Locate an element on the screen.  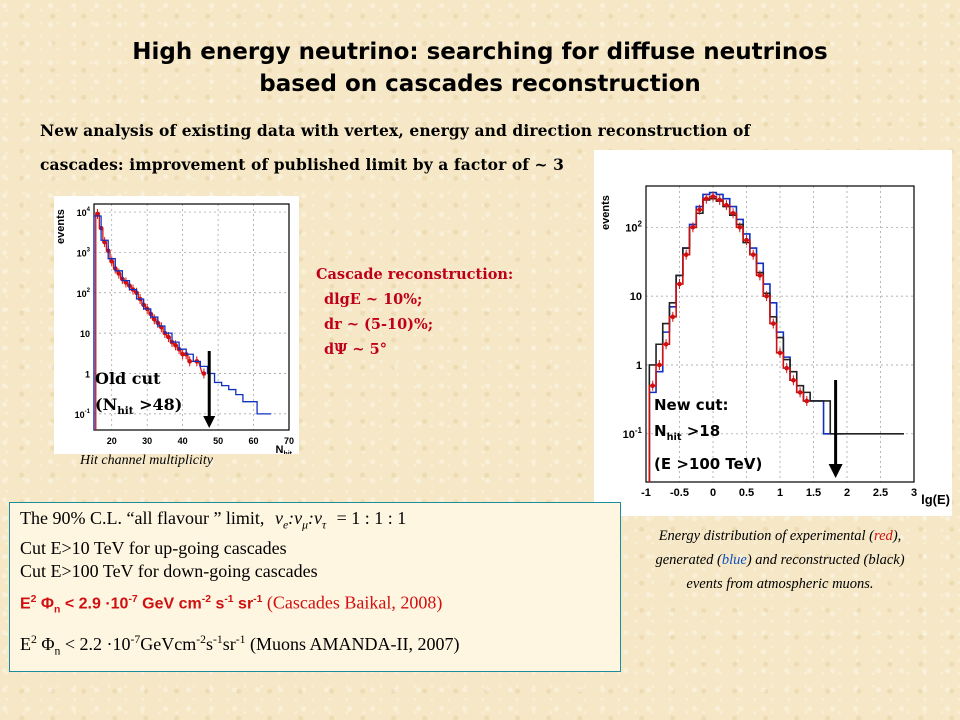
reco-line-2: dr ~ (5-10)%; is located at coordinates (379, 324).